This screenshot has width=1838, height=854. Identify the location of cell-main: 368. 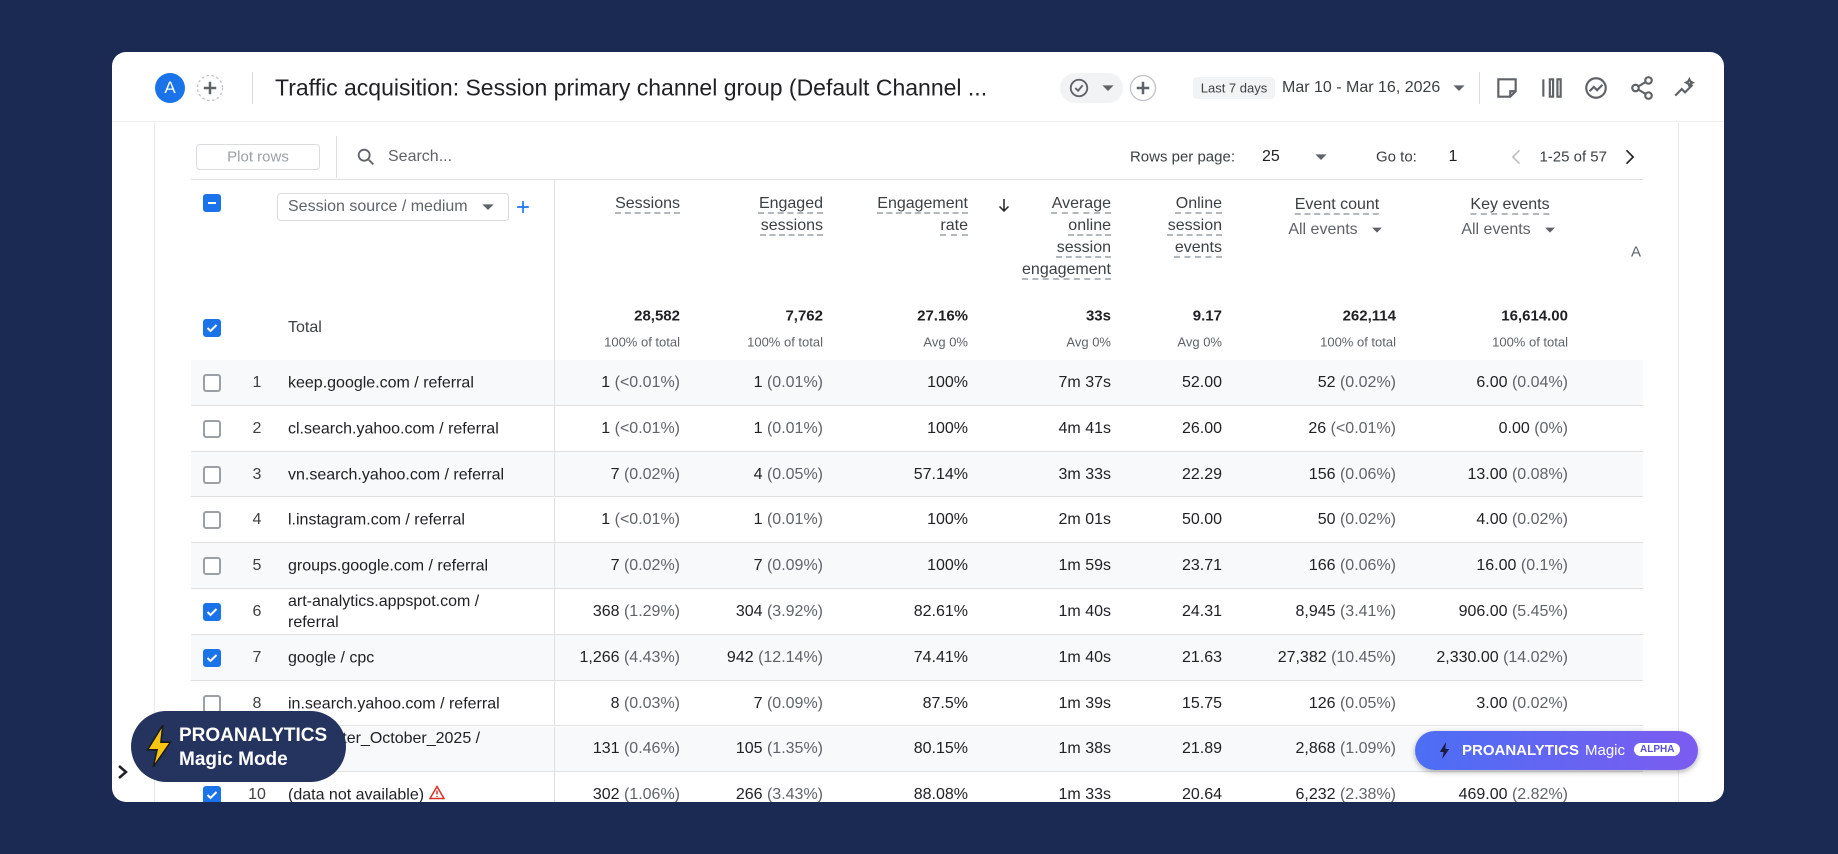
(606, 611).